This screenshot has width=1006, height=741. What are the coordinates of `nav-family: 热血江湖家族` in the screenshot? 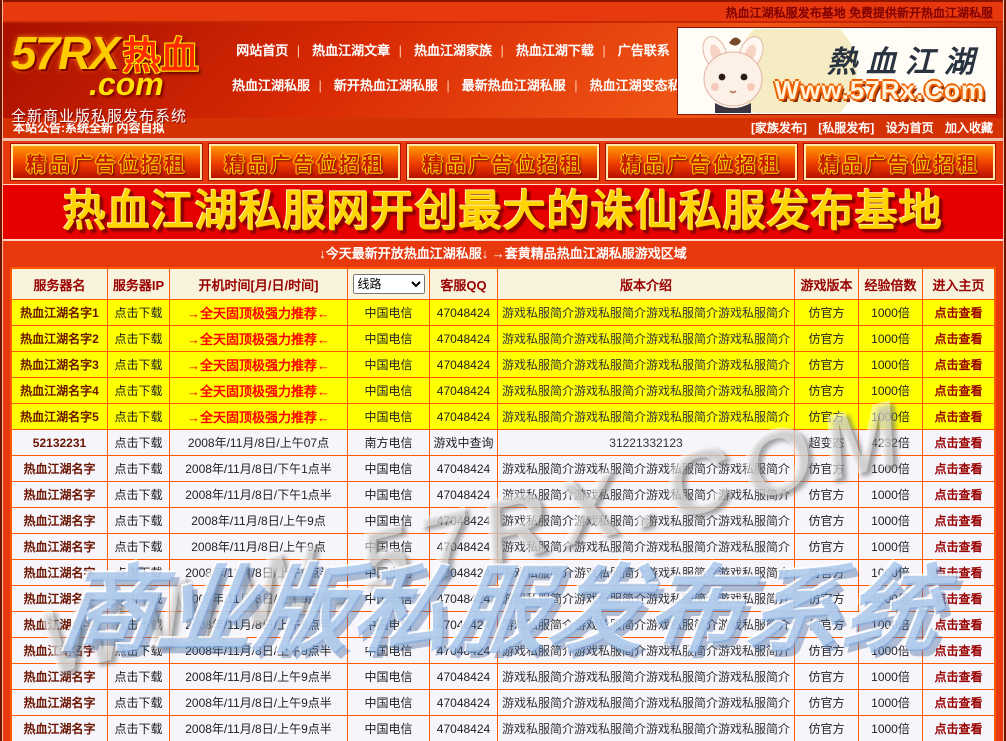 It's located at (447, 50).